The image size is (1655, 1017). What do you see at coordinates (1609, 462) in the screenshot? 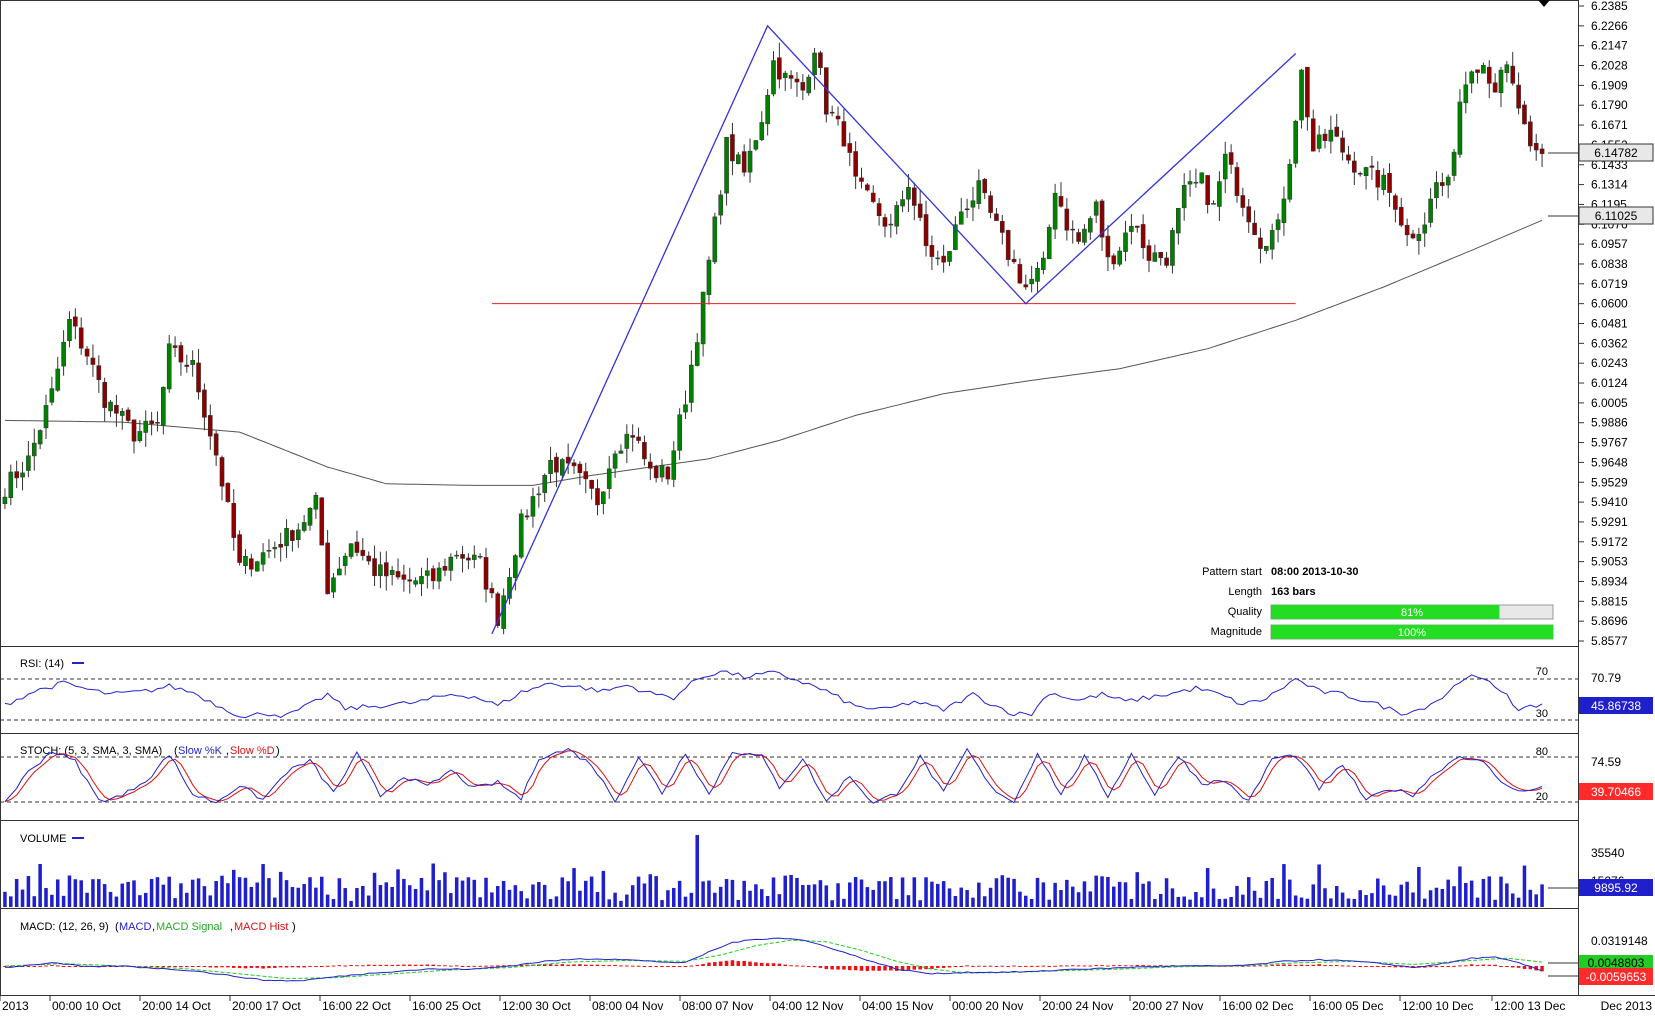
I see `price-tick-label: 5.9648` at bounding box center [1609, 462].